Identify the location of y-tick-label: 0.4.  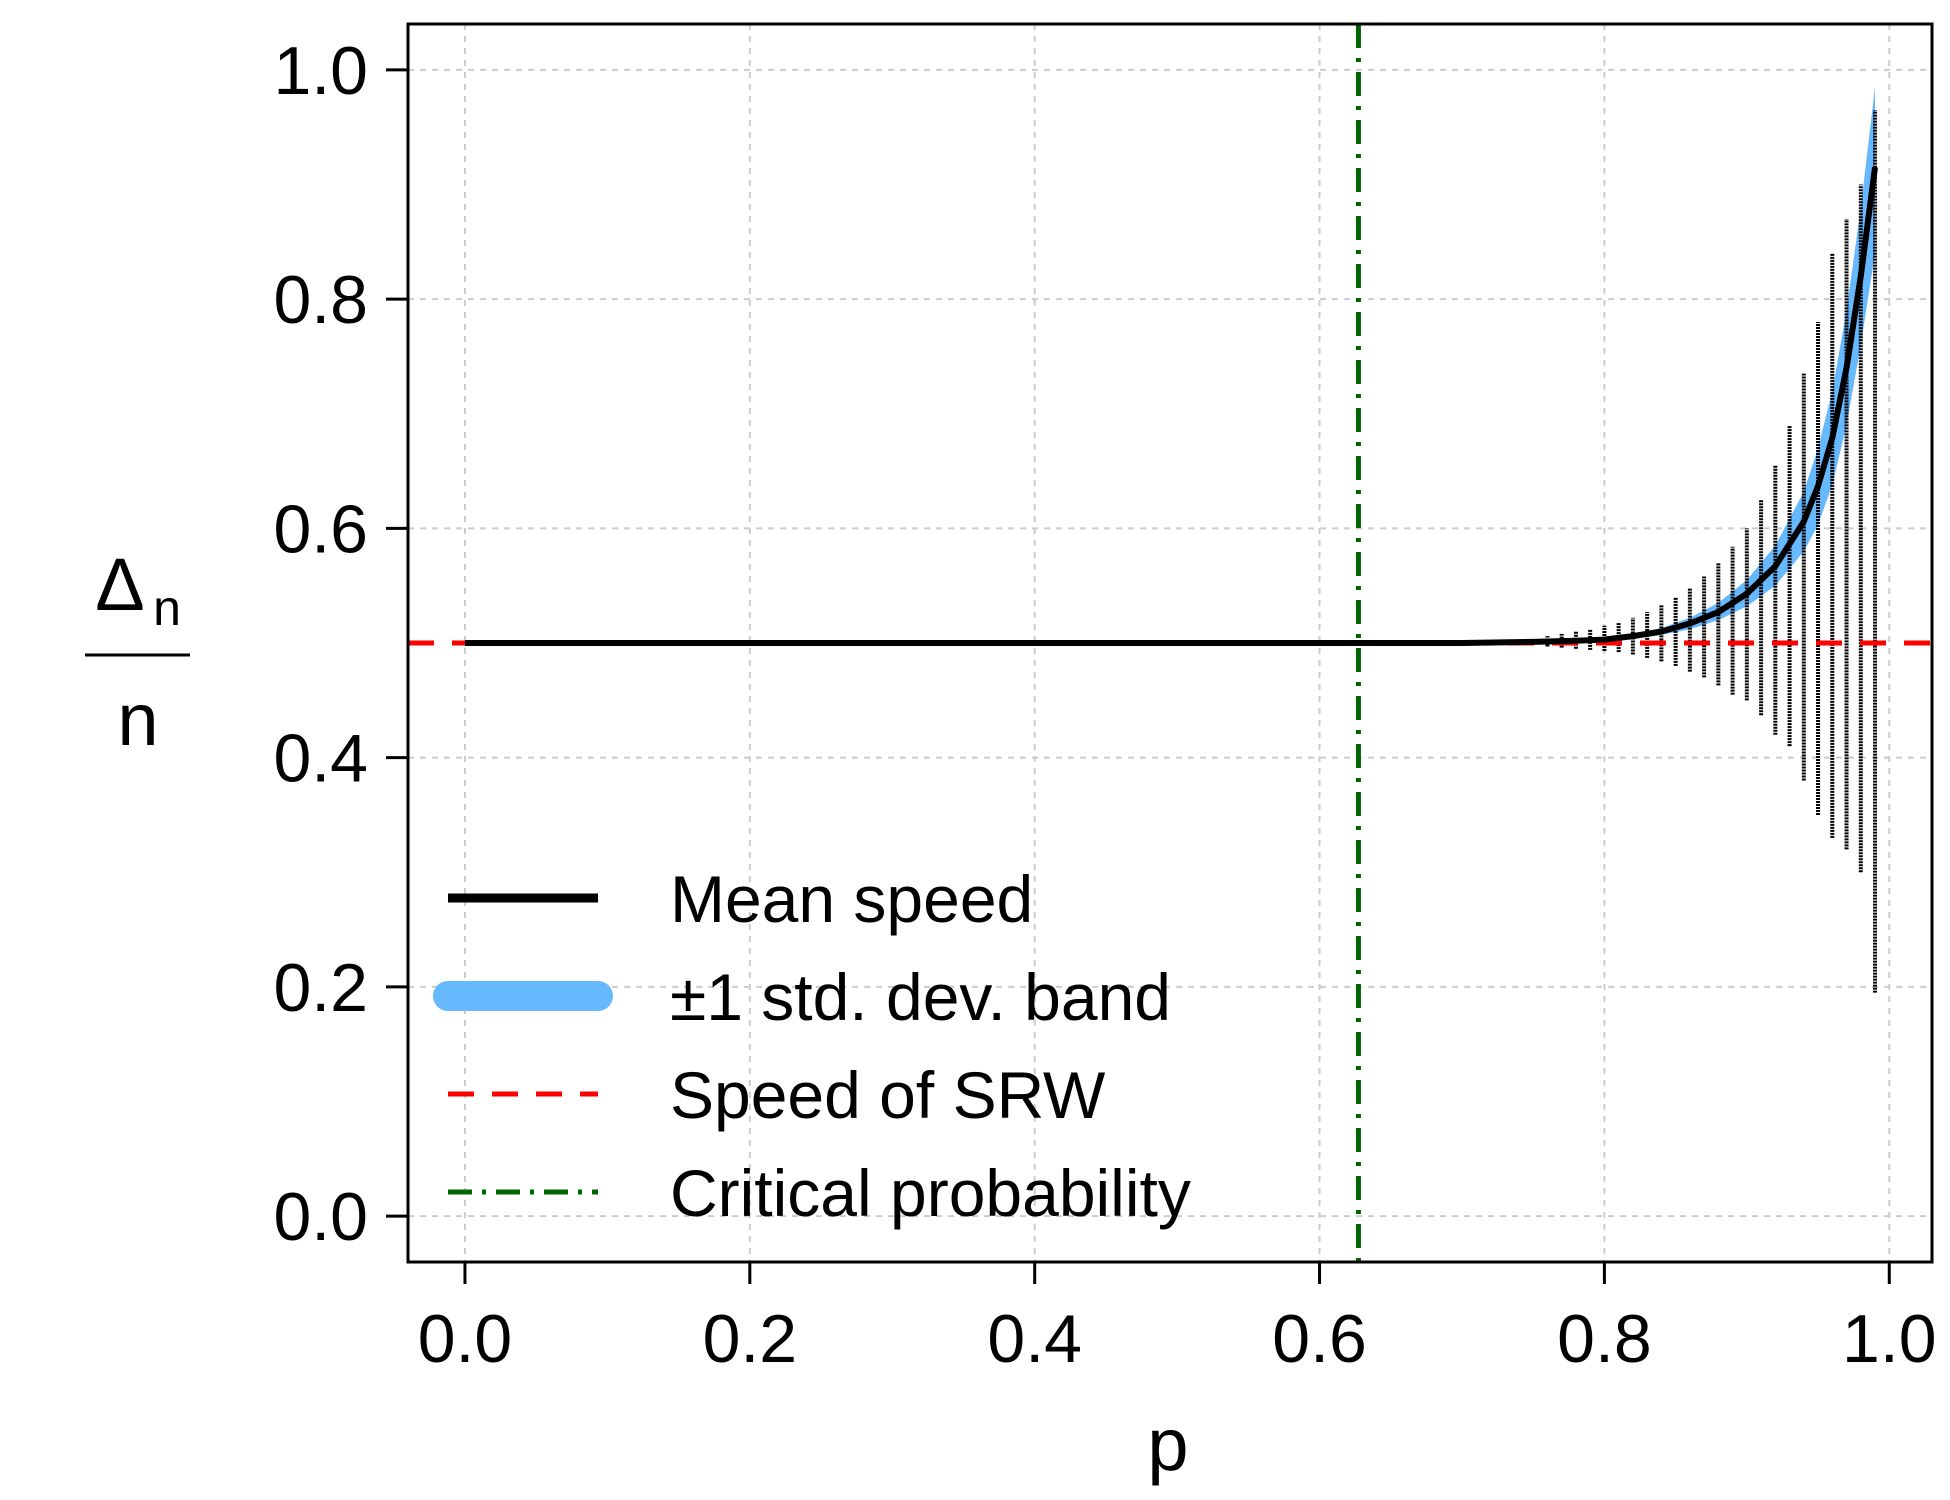
(320, 759).